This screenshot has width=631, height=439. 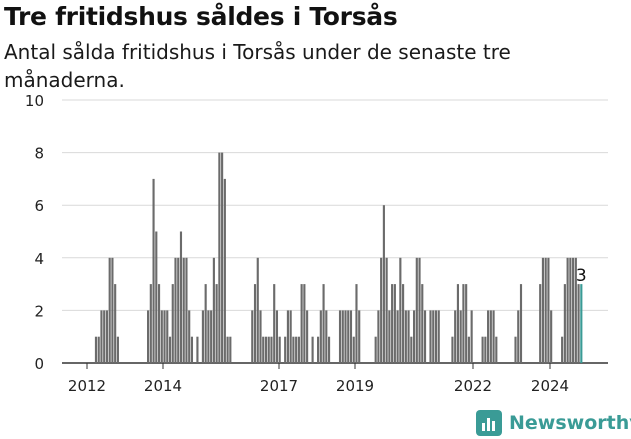 I want to click on y-tick-label: 6, so click(x=39, y=206).